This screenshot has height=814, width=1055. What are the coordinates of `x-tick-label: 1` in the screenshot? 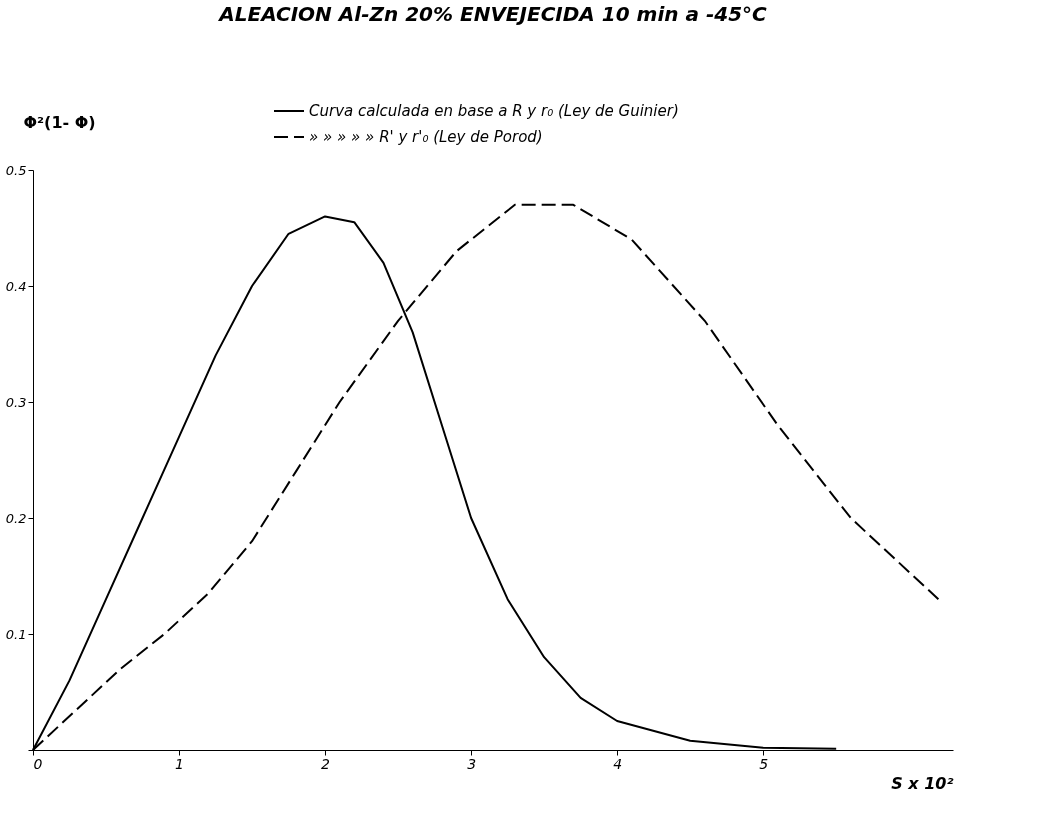 It's located at (179, 763).